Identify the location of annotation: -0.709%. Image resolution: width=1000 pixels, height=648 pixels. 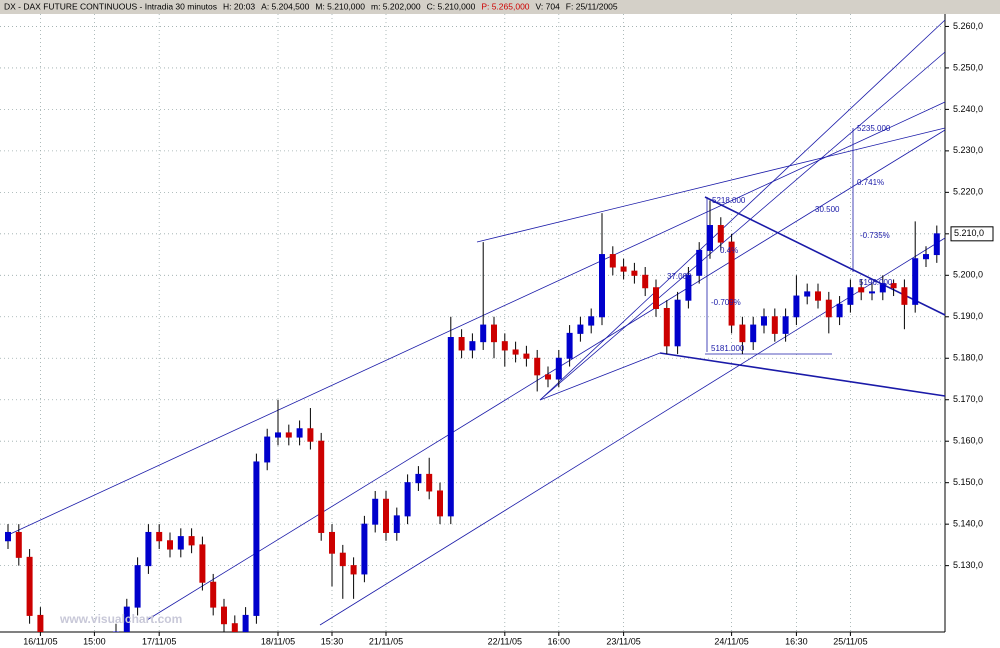
(726, 302).